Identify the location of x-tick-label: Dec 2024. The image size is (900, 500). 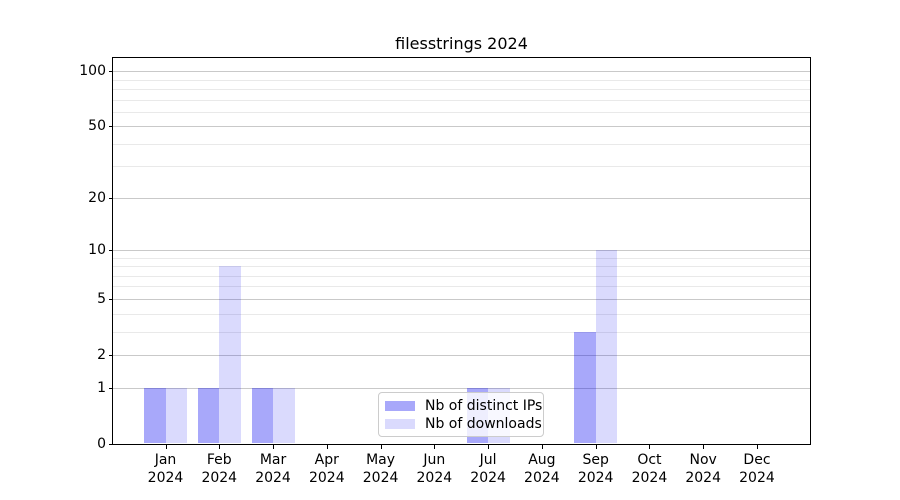
(757, 469).